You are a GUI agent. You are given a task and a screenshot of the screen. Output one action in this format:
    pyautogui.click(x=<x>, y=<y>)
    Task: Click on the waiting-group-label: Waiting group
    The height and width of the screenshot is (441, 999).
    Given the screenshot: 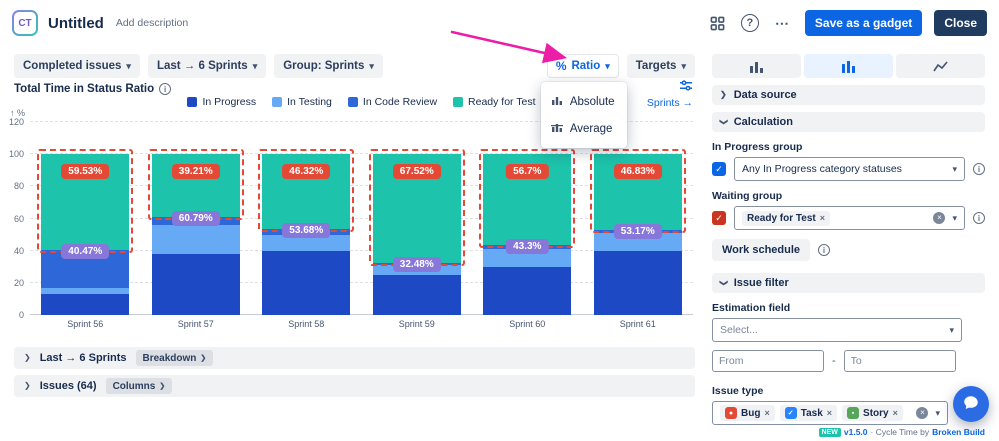 What is the action you would take?
    pyautogui.click(x=747, y=196)
    